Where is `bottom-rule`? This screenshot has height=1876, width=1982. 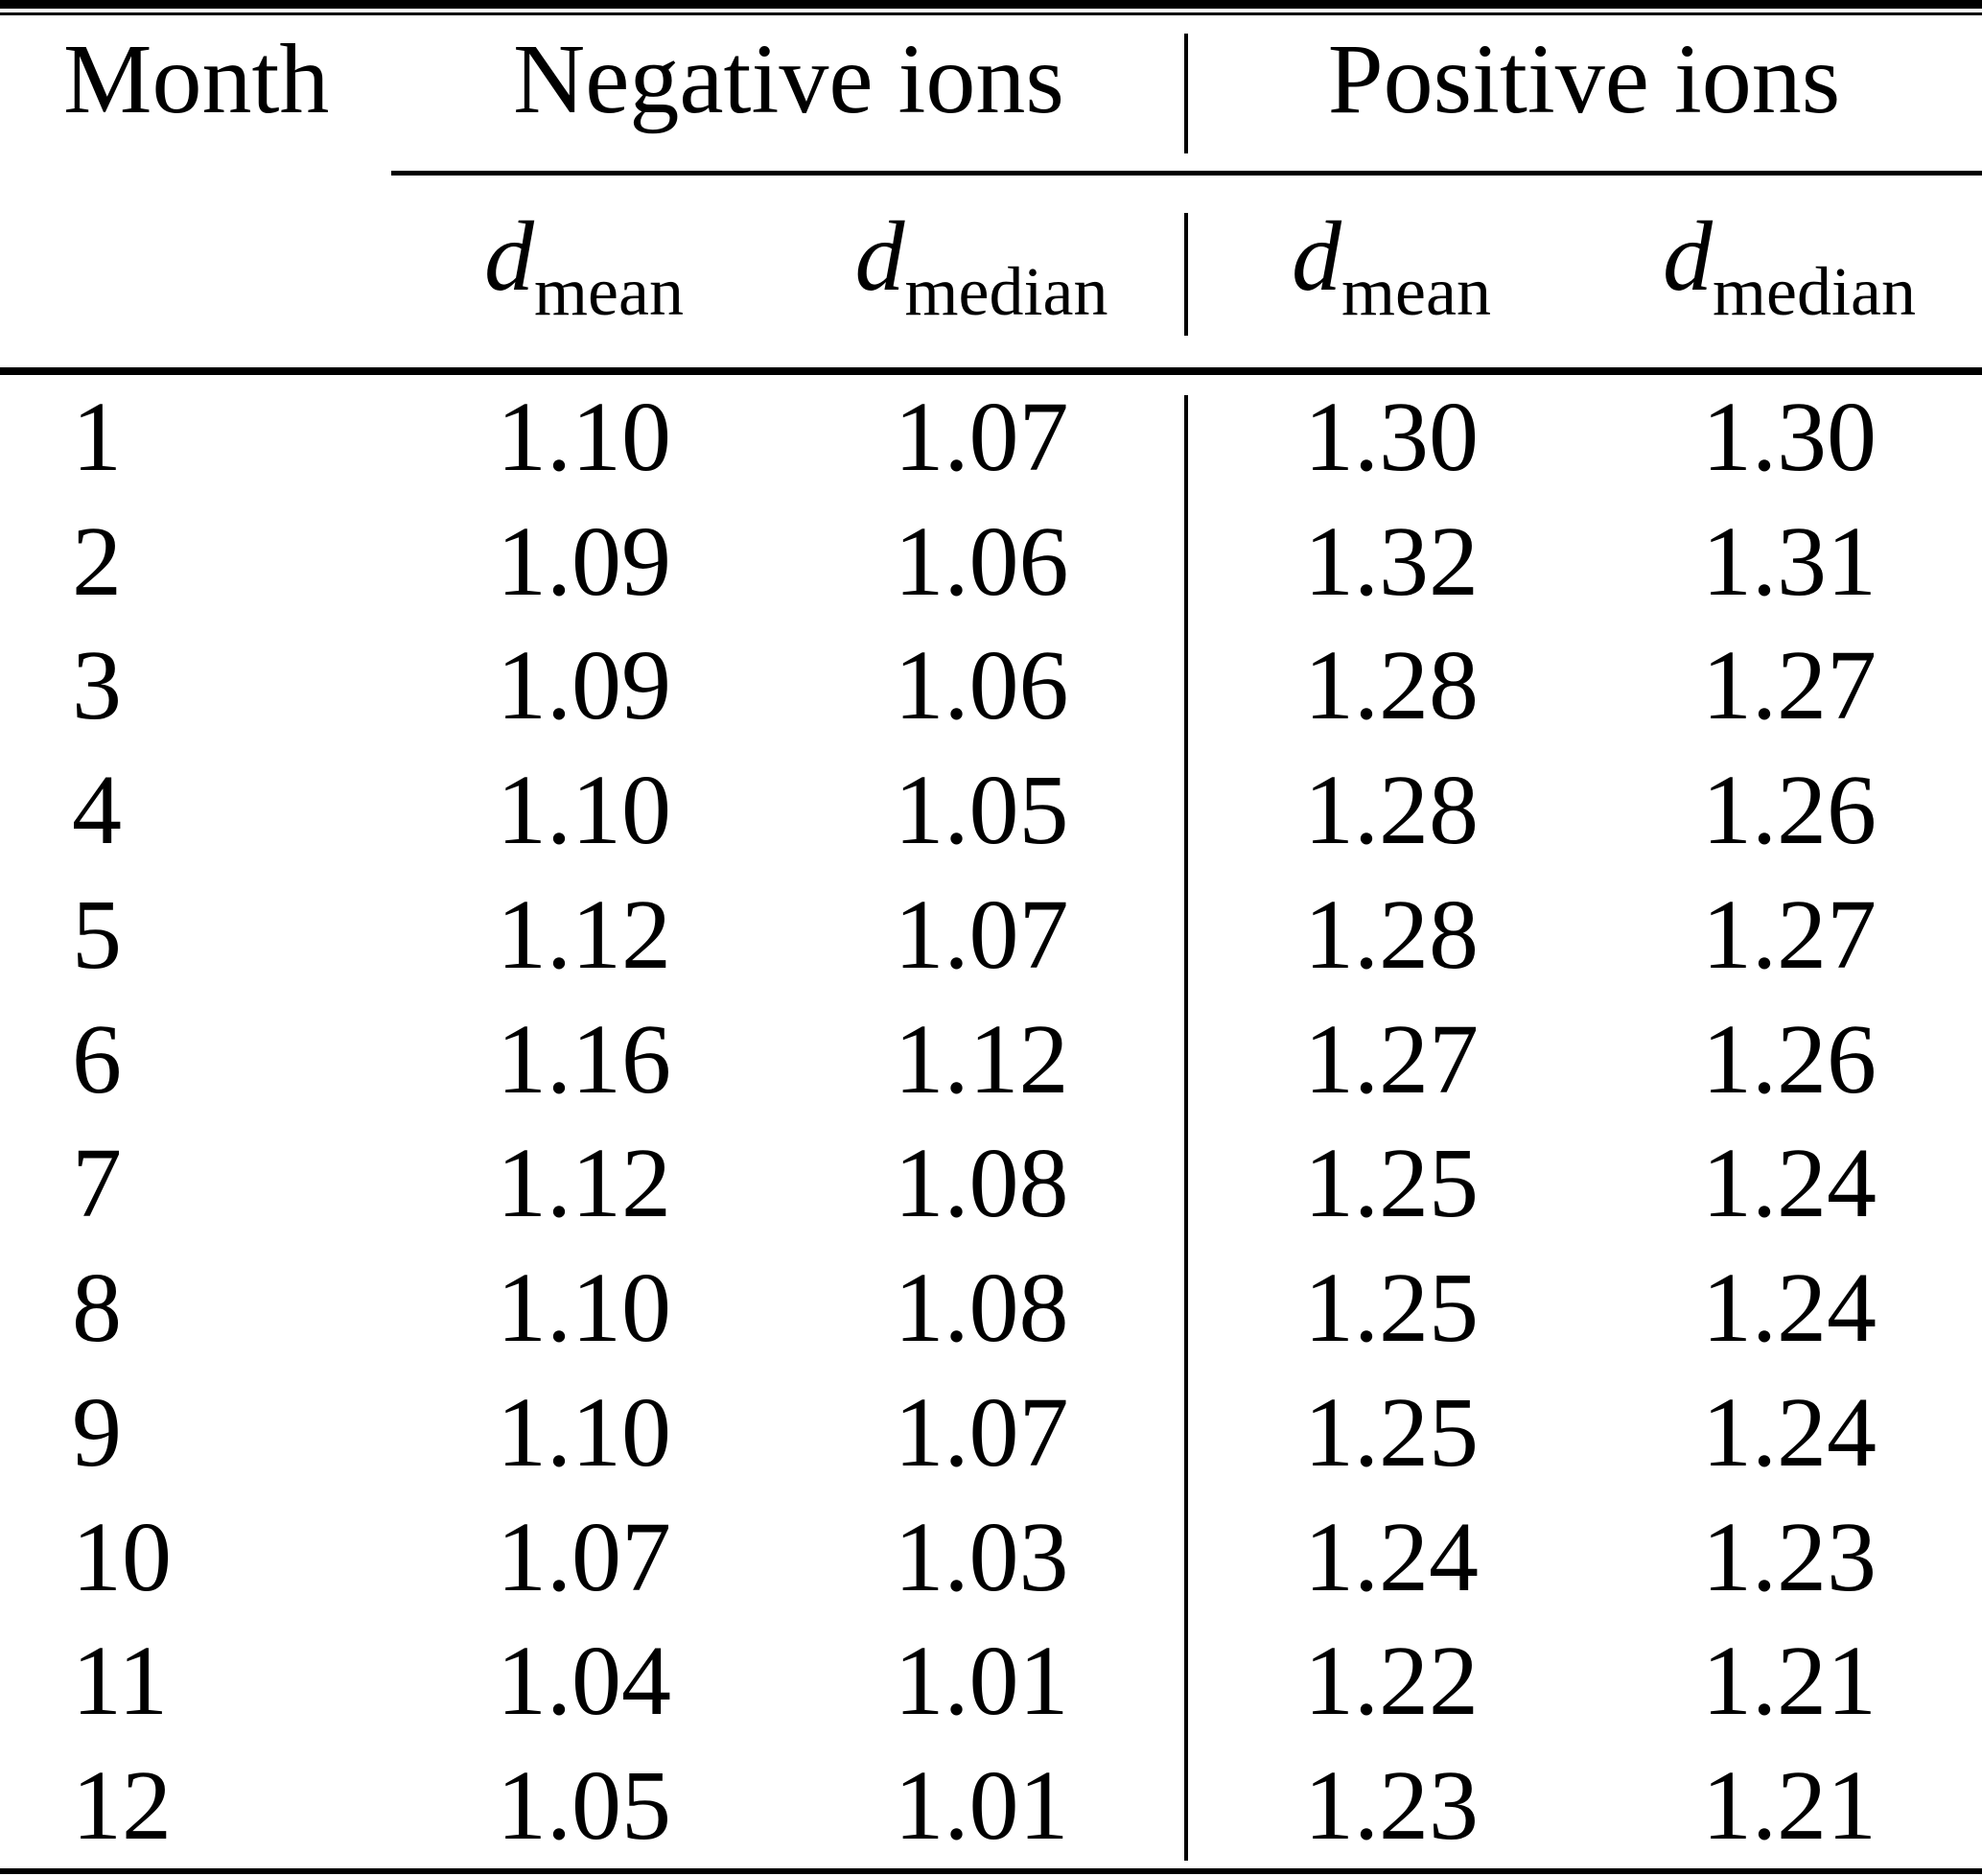 bottom-rule is located at coordinates (991, 1871).